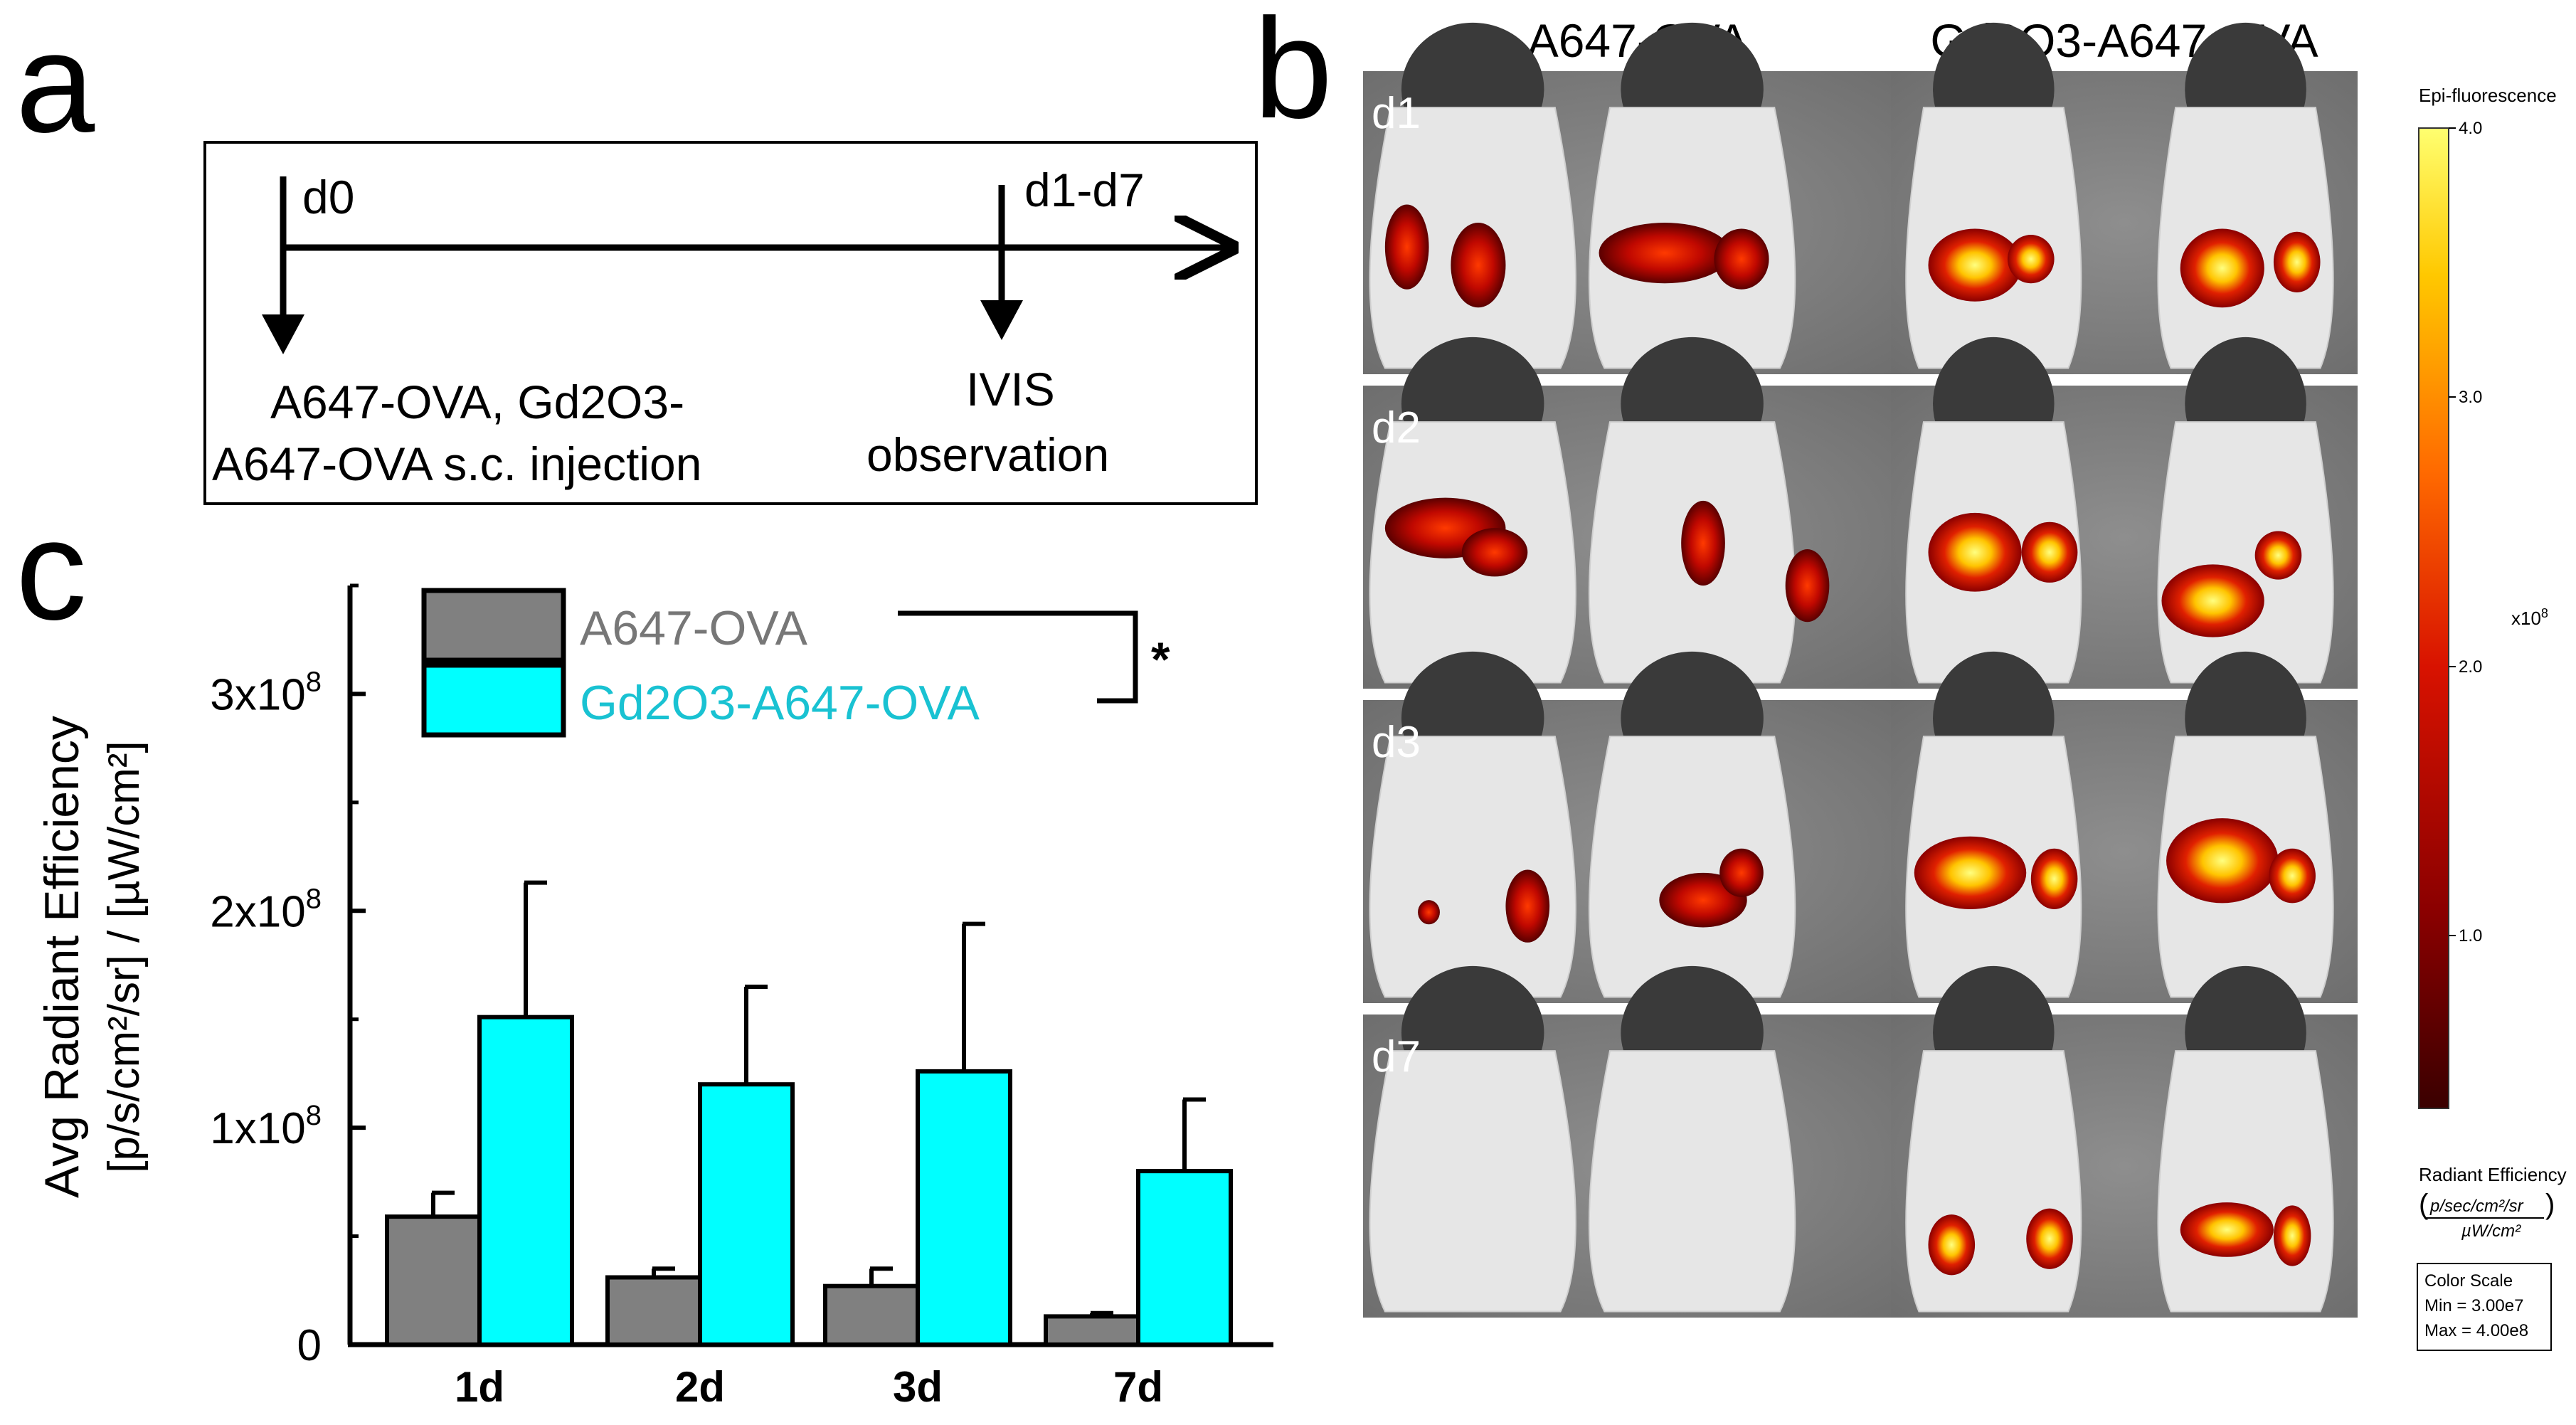 The width and height of the screenshot is (2576, 1425). Describe the element at coordinates (2476, 1330) in the screenshot. I see `color-scale-max: Max = 4.00e8` at that location.